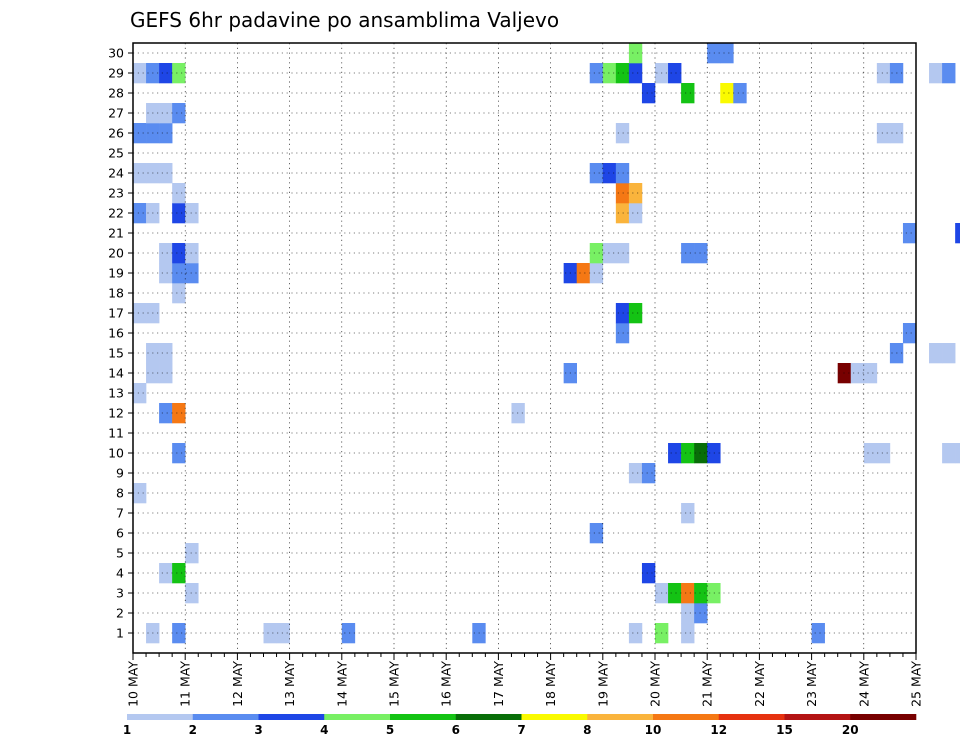 This screenshot has width=960, height=742. Describe the element at coordinates (185, 684) in the screenshot. I see `x-tick-label: 11 MAY` at that location.